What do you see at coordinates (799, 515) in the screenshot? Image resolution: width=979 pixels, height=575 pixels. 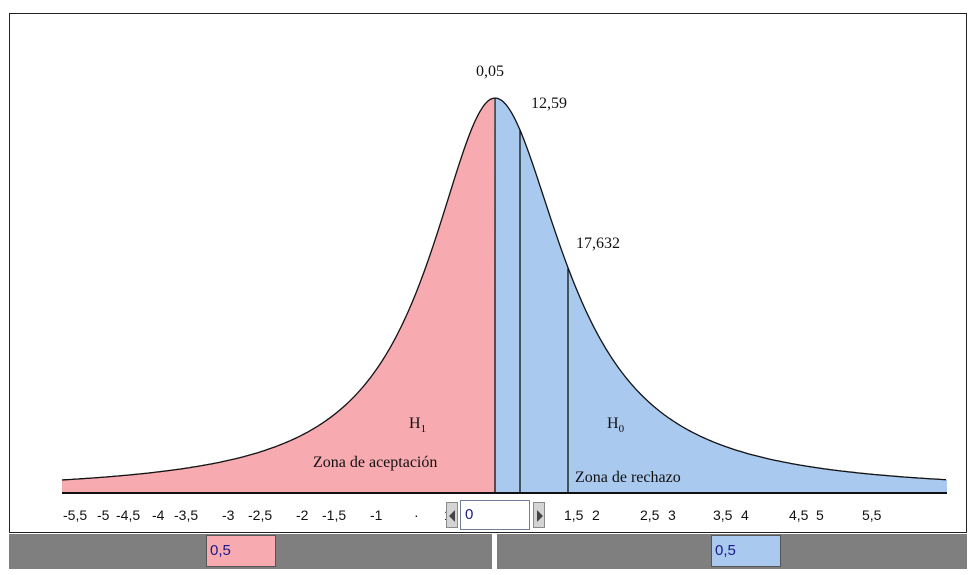 I see `x-tick-label: 4,5` at bounding box center [799, 515].